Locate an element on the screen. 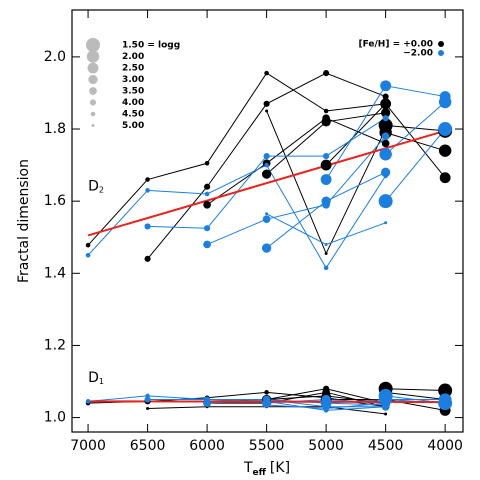 This screenshot has width=480, height=480. annotation-main: D is located at coordinates (93, 187).